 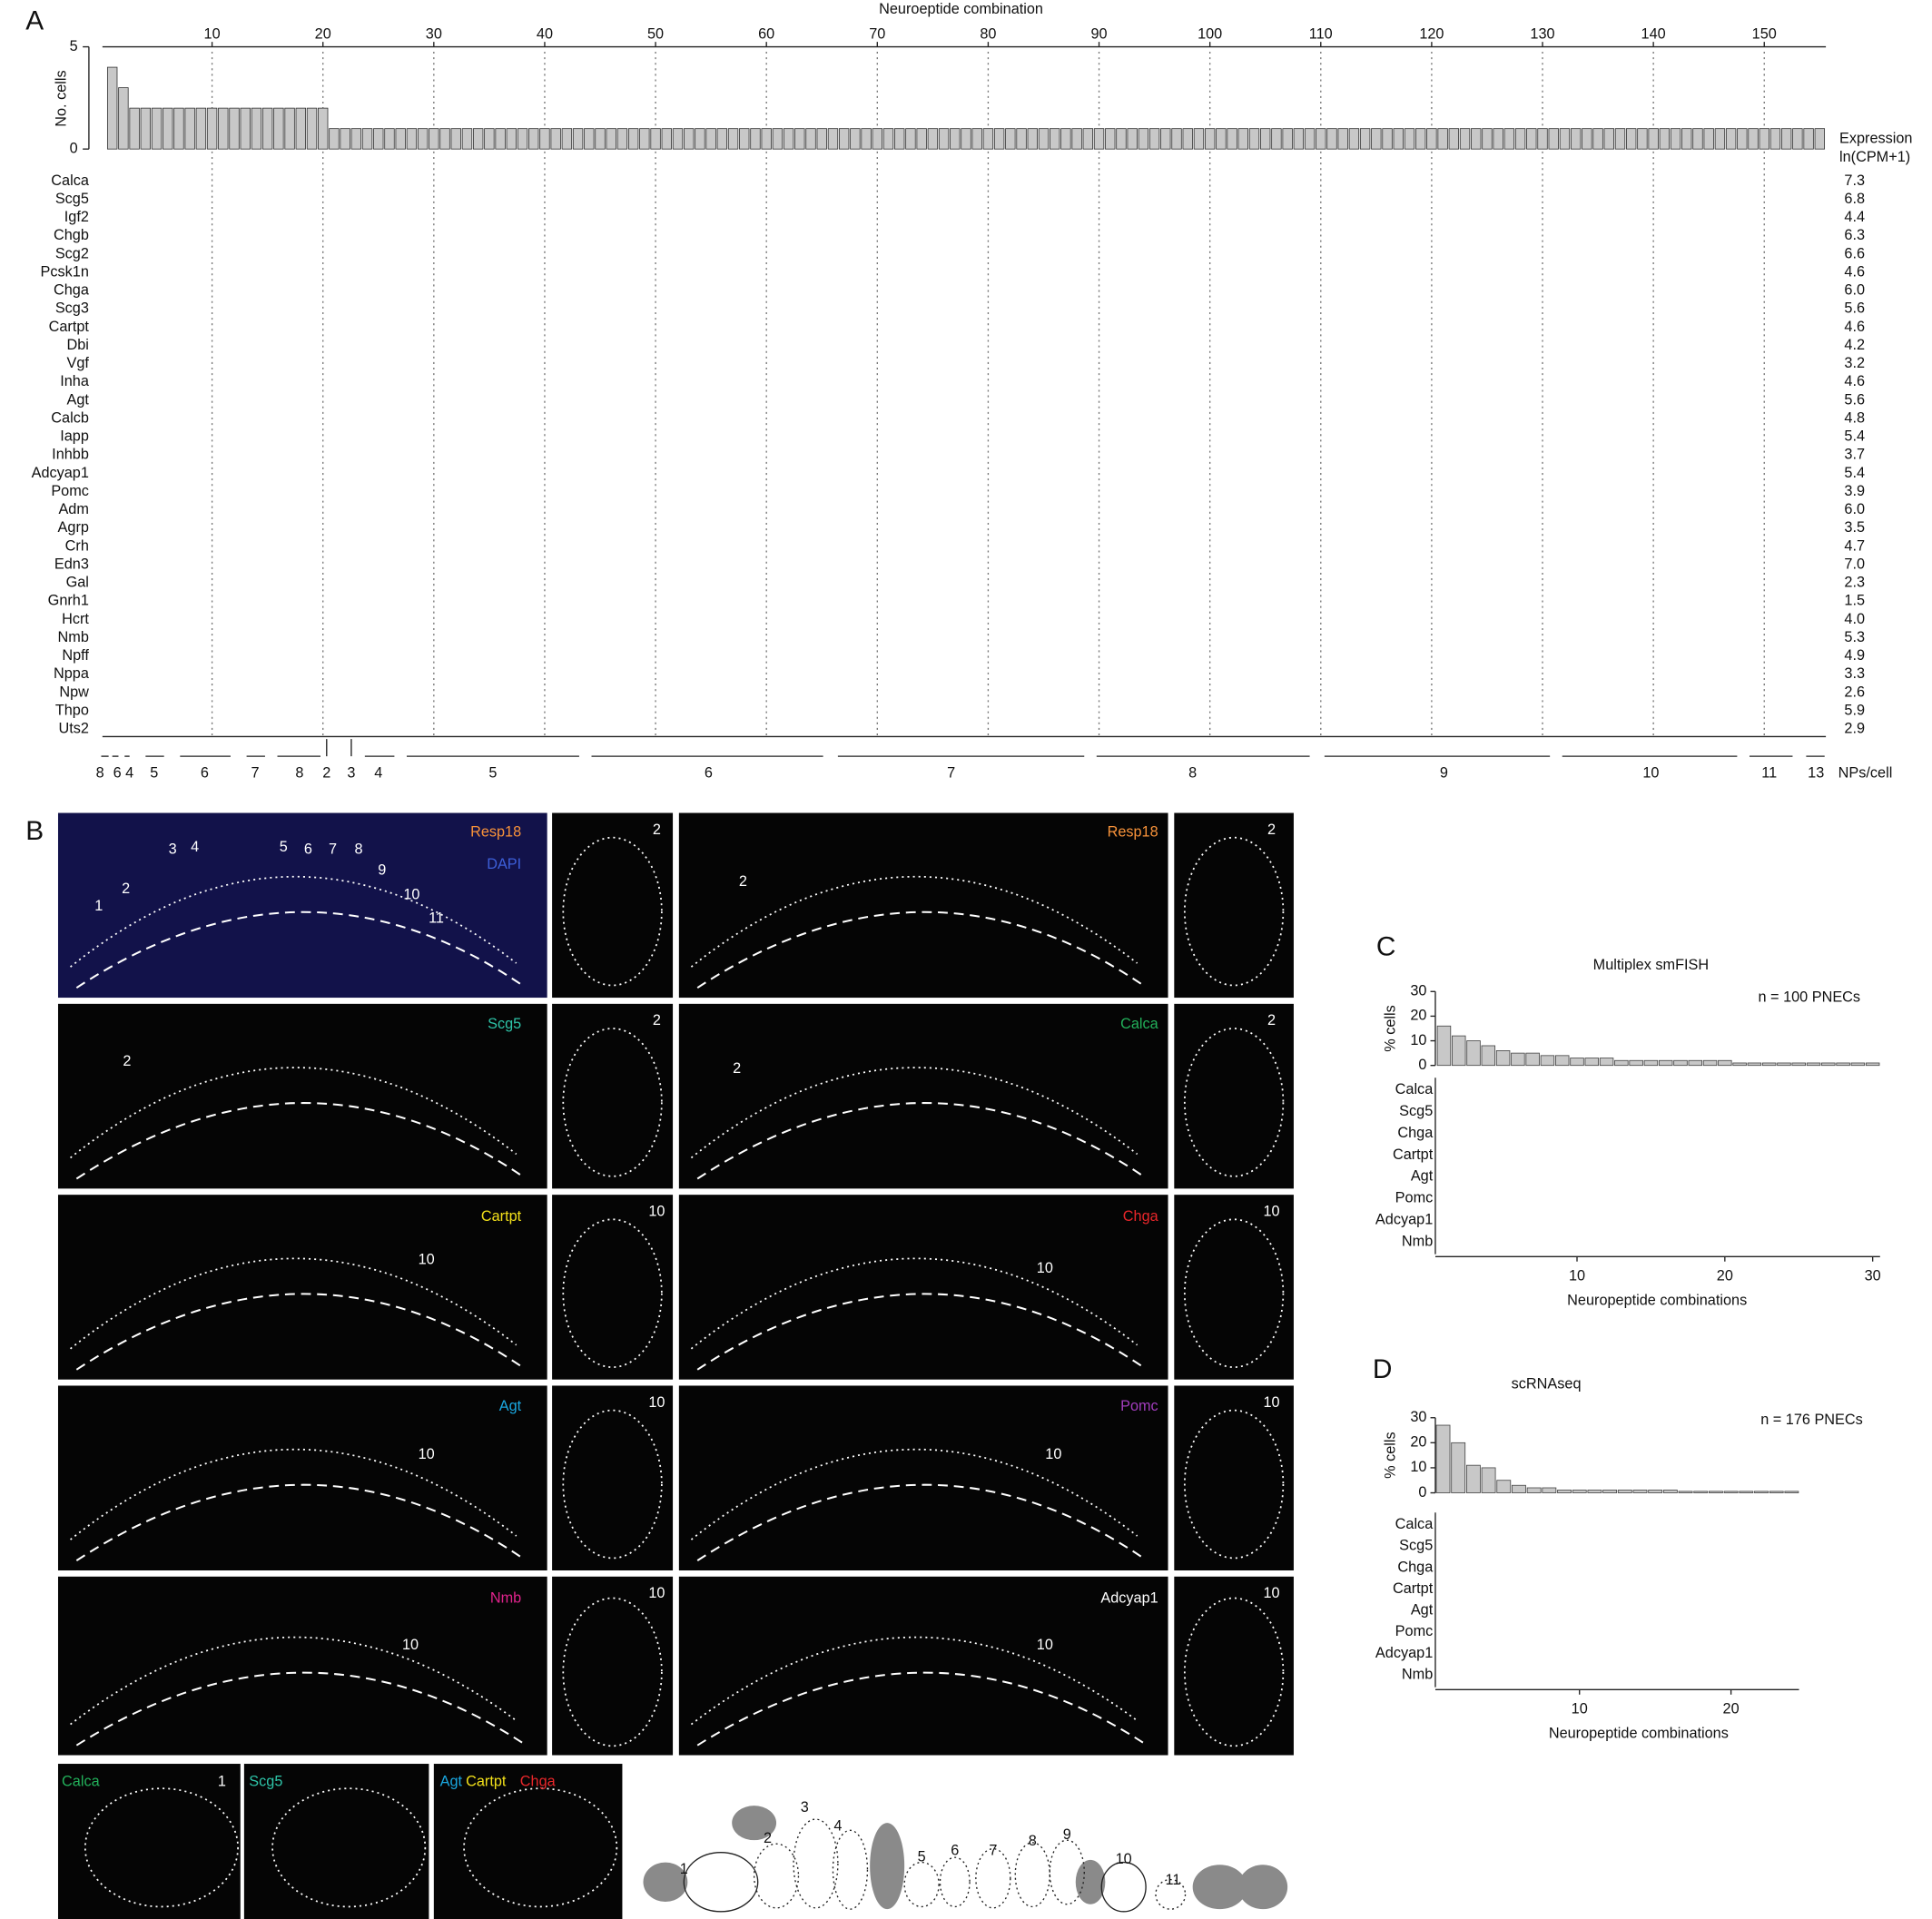 What do you see at coordinates (1854, 381) in the screenshot?
I see `expression-value: 4.6` at bounding box center [1854, 381].